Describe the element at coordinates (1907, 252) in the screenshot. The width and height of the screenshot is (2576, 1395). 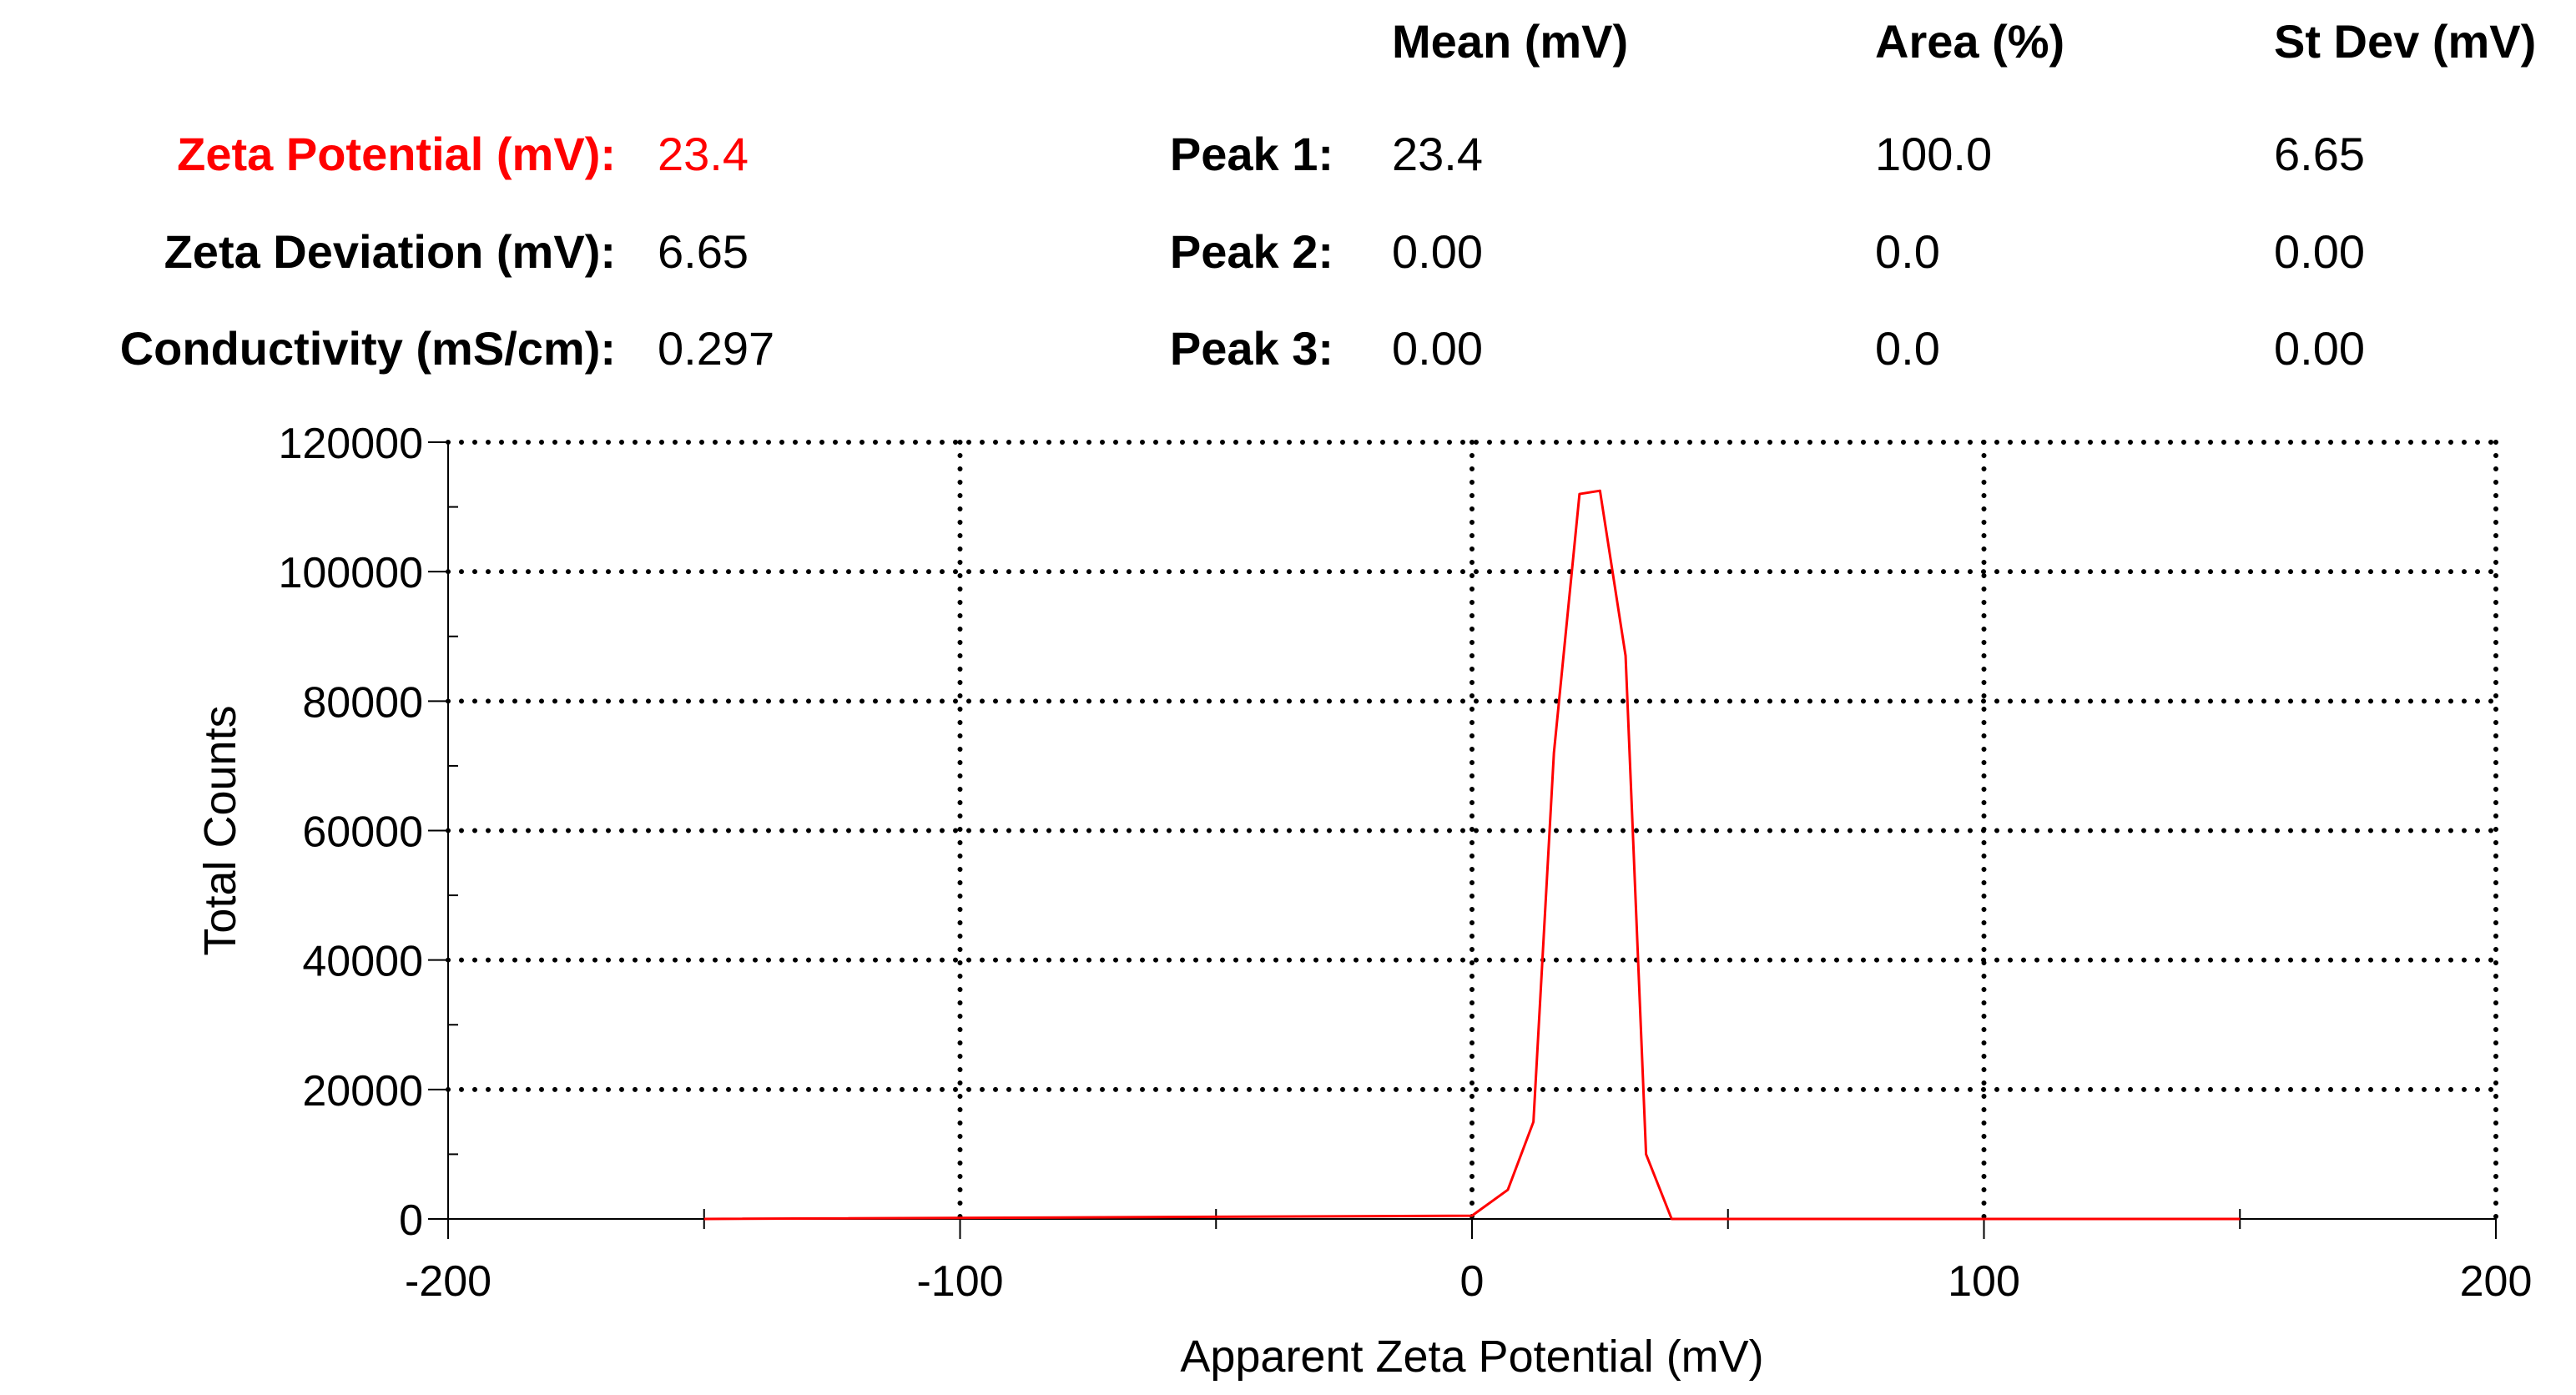
I see `peak-2-area: 0.0` at that location.